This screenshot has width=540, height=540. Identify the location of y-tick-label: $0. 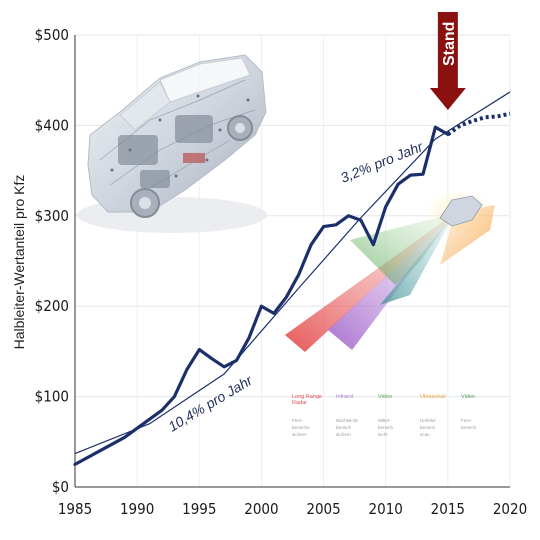
(60, 487).